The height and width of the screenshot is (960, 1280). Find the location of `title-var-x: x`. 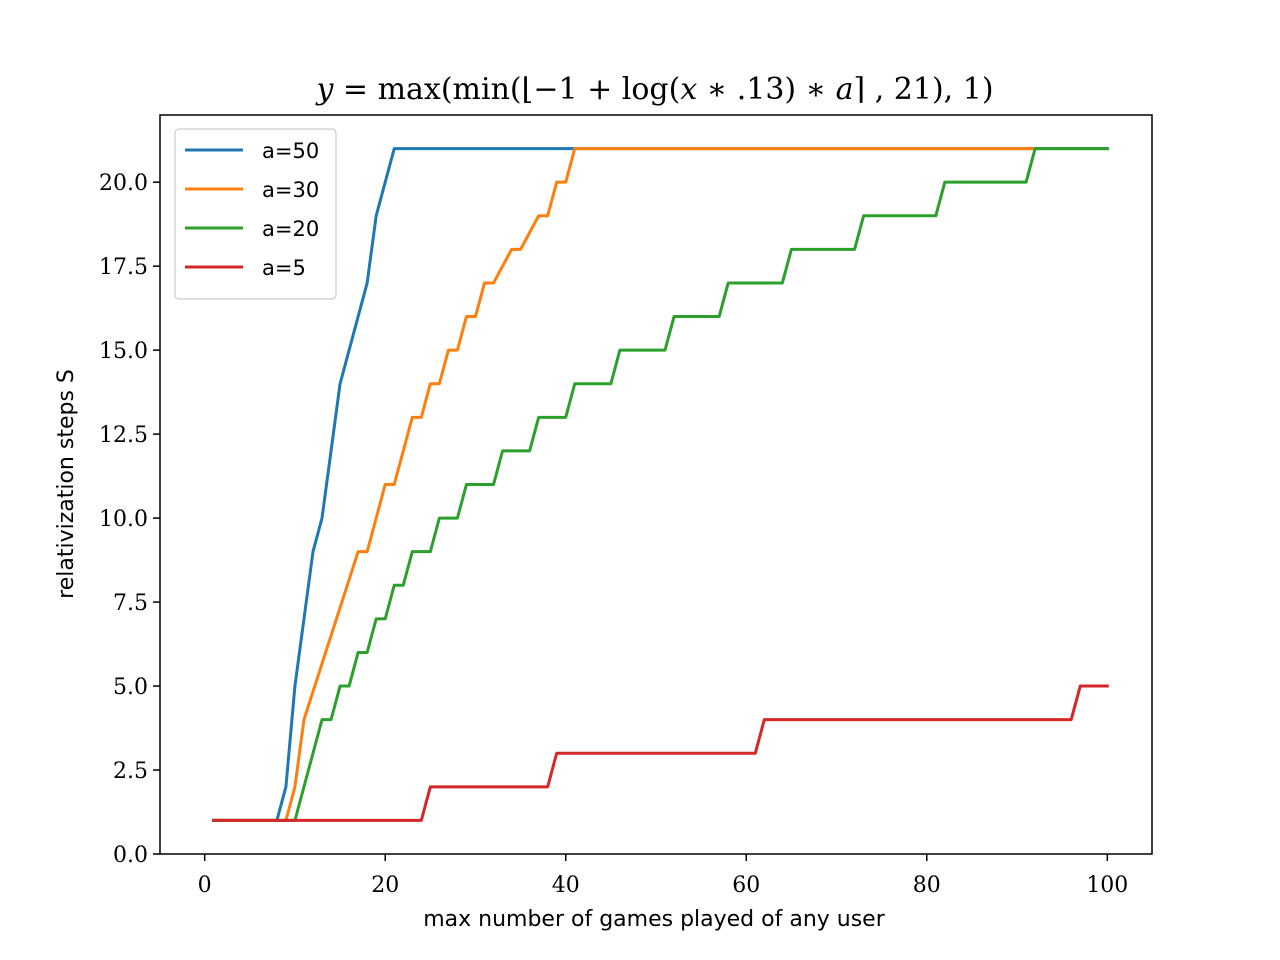

title-var-x: x is located at coordinates (688, 89).